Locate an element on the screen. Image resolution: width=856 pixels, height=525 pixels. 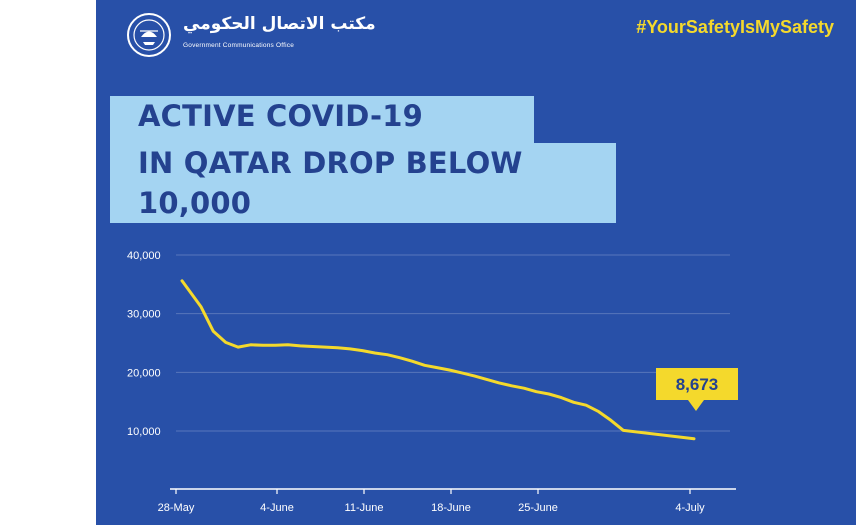
state-emblem-icon is located at coordinates (149, 35).